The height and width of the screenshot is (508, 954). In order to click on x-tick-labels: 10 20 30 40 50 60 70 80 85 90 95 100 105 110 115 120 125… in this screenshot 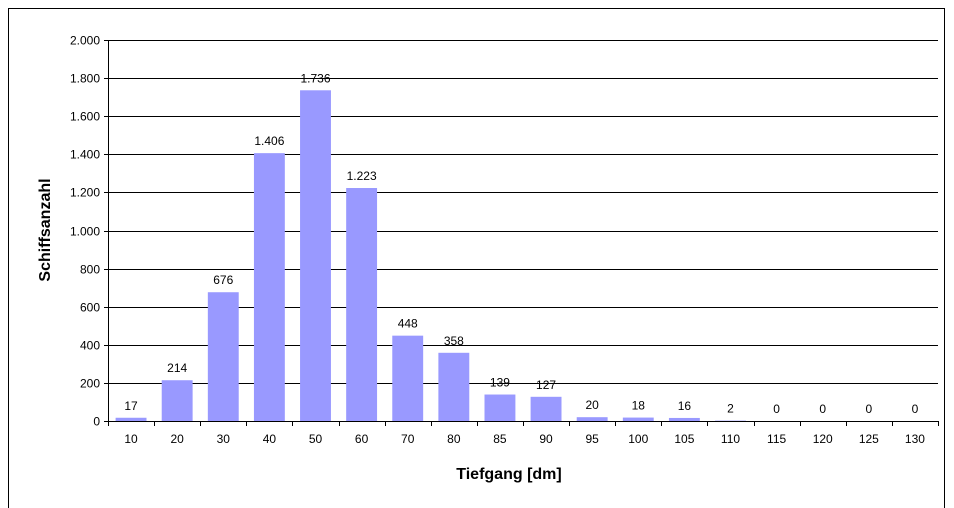, I will do `click(524, 439)`.